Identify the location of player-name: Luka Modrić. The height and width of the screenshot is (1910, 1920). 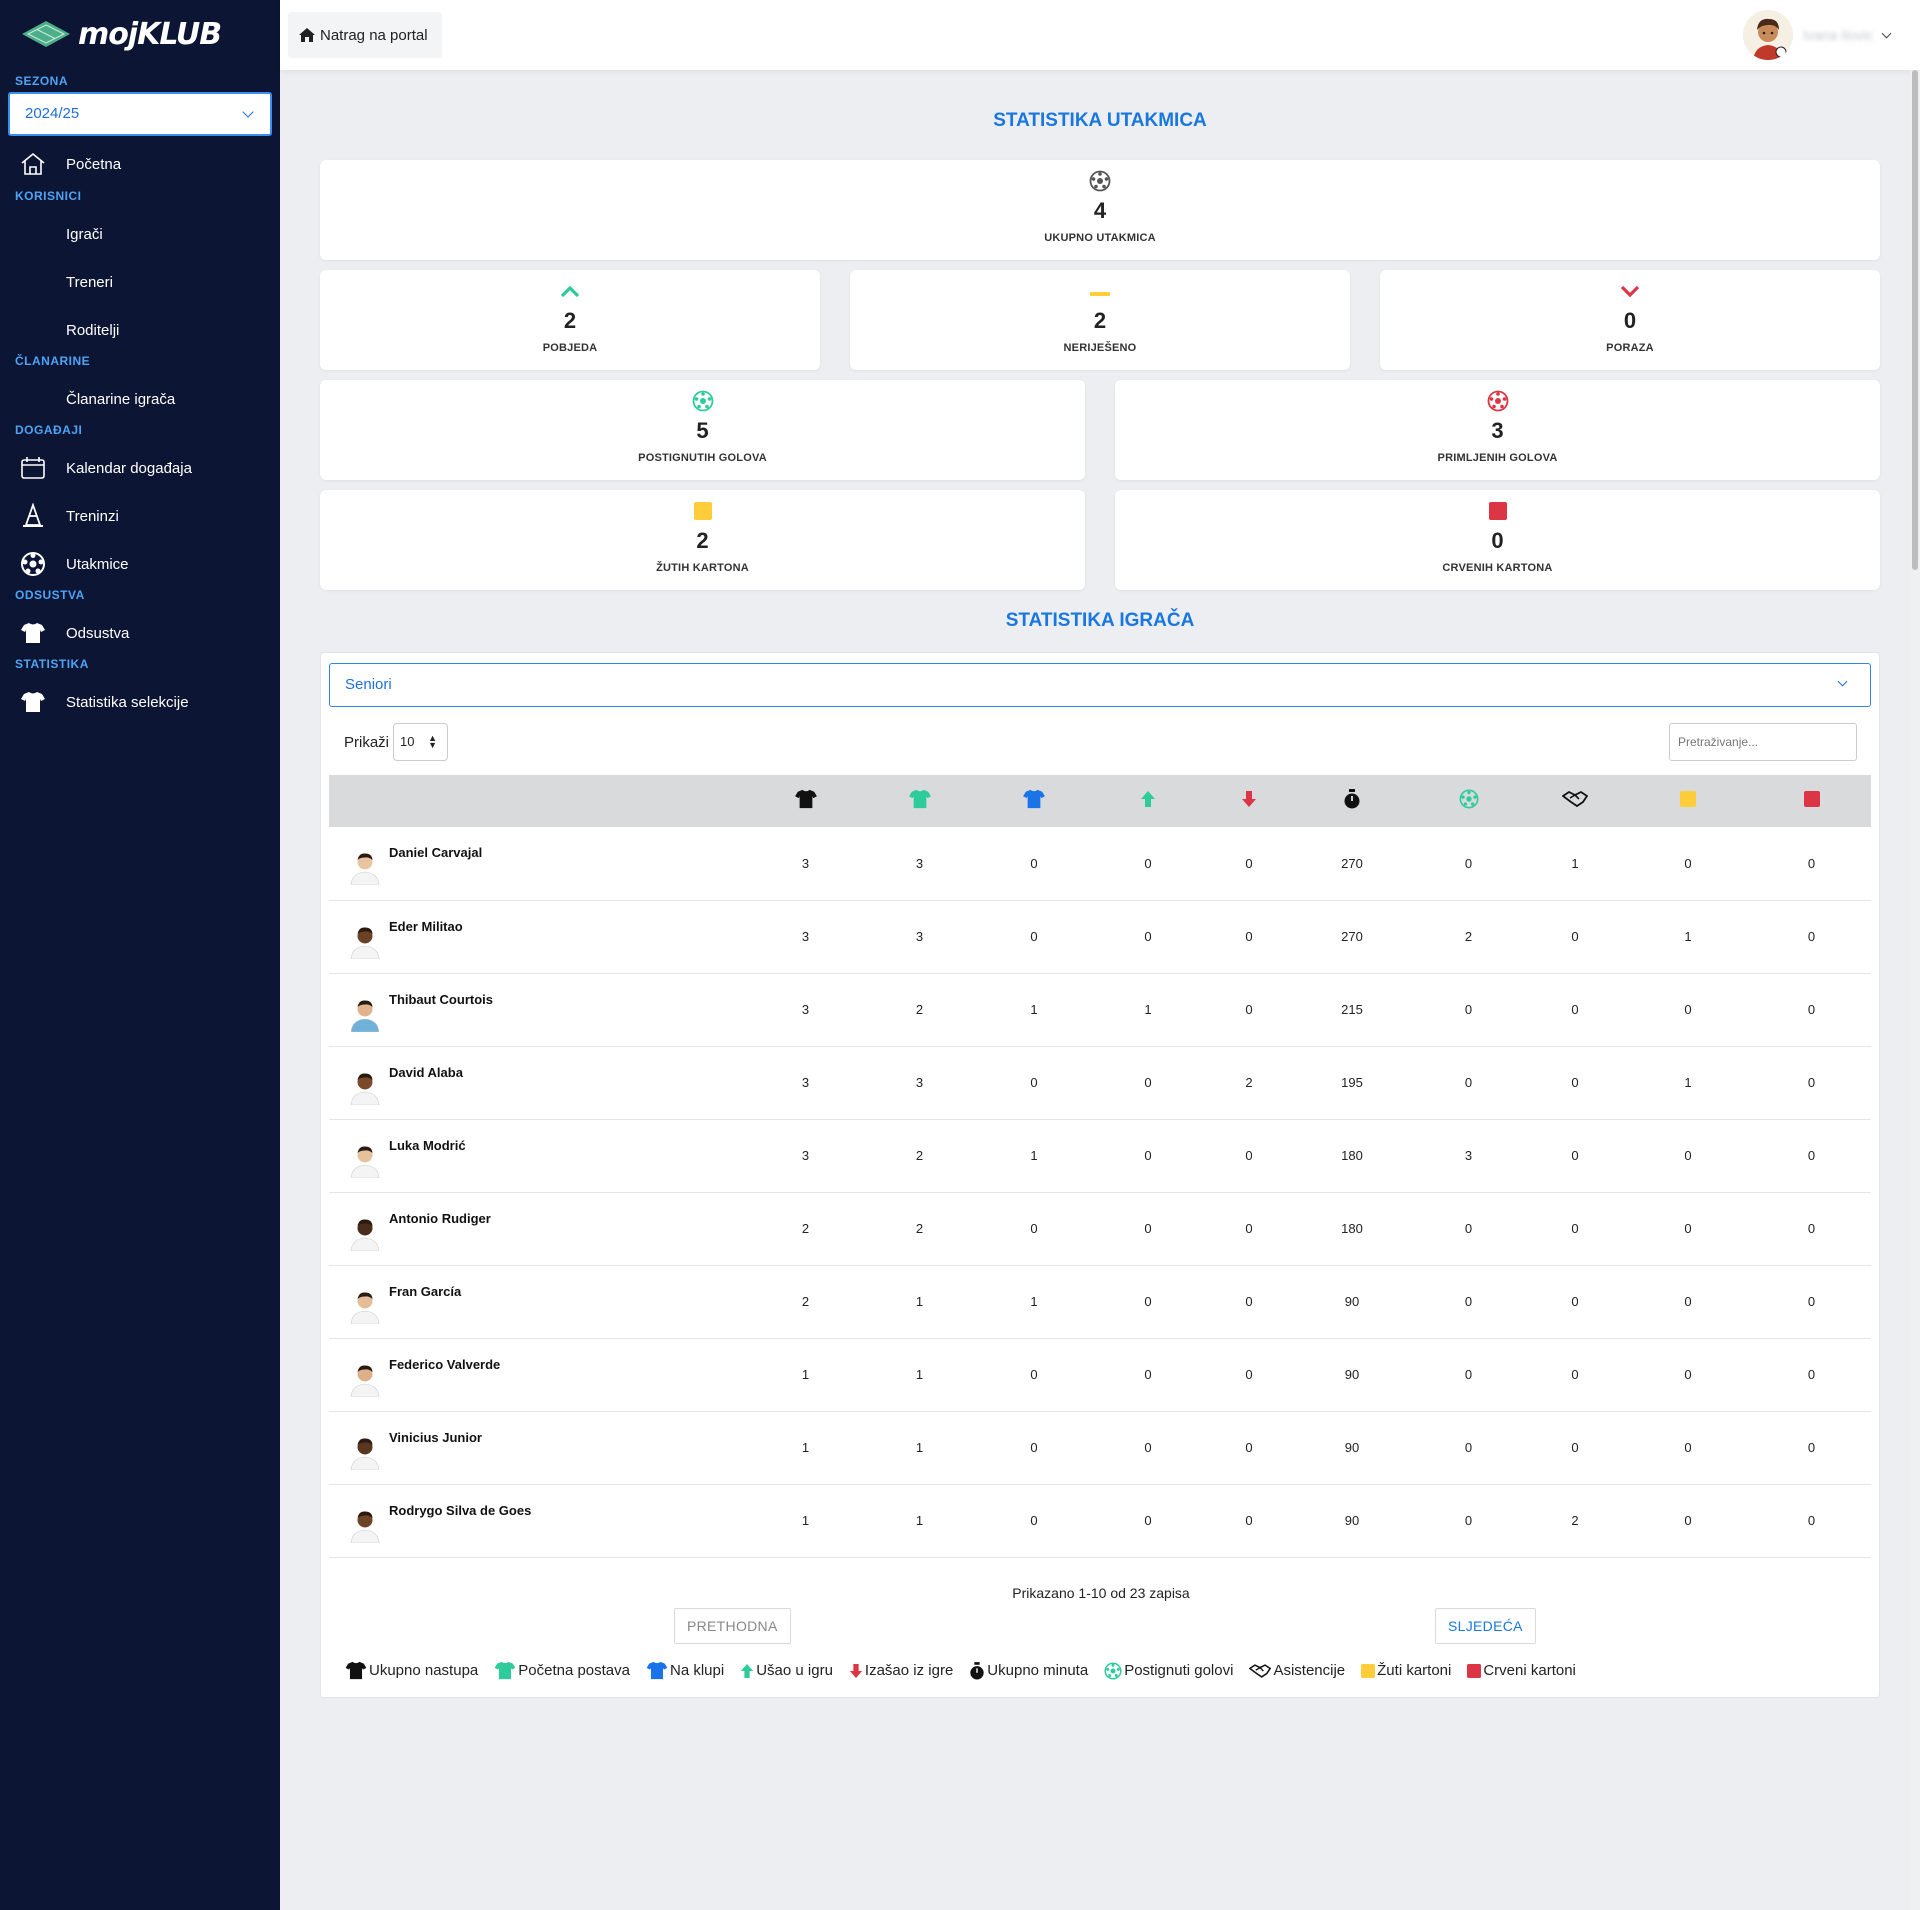
(427, 1145).